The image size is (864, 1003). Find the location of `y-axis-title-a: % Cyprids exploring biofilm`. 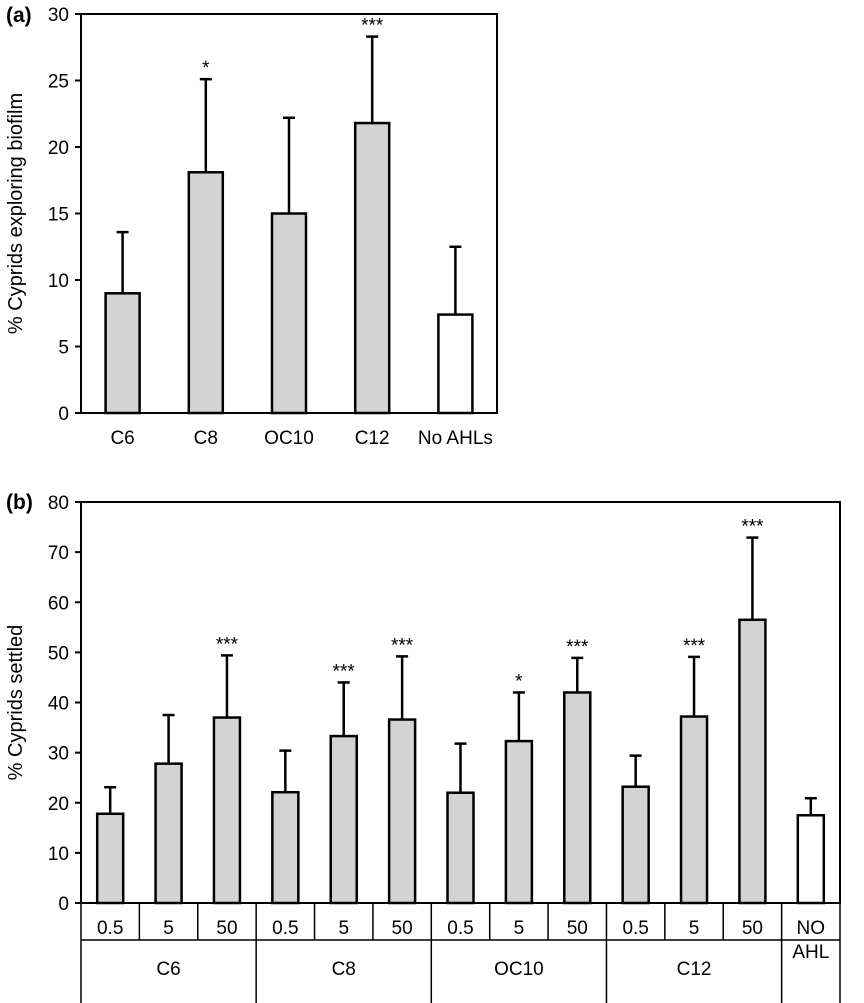

y-axis-title-a: % Cyprids exploring biofilm is located at coordinates (16, 213).